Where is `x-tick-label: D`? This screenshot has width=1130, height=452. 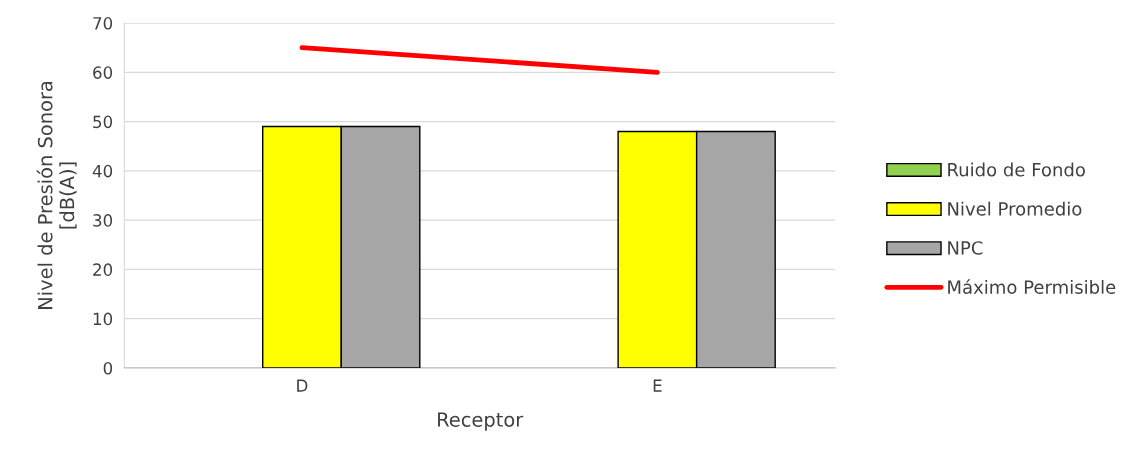 x-tick-label: D is located at coordinates (302, 385).